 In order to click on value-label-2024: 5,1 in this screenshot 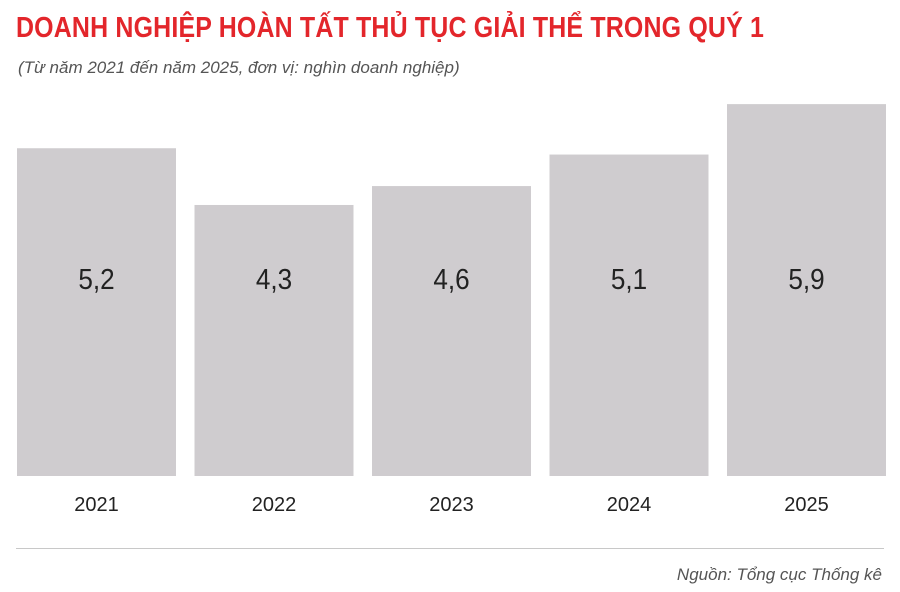, I will do `click(629, 279)`.